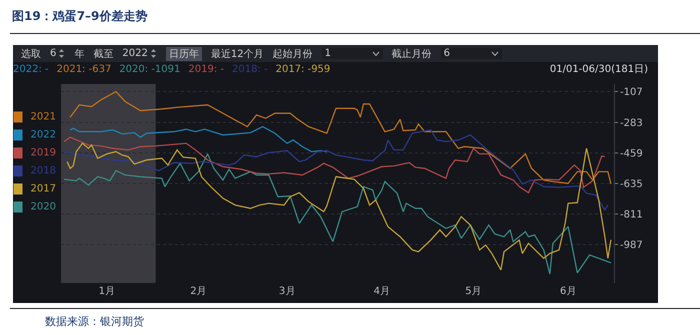 This screenshot has width=700, height=335. What do you see at coordinates (79, 54) in the screenshot?
I see `text: 年` at bounding box center [79, 54].